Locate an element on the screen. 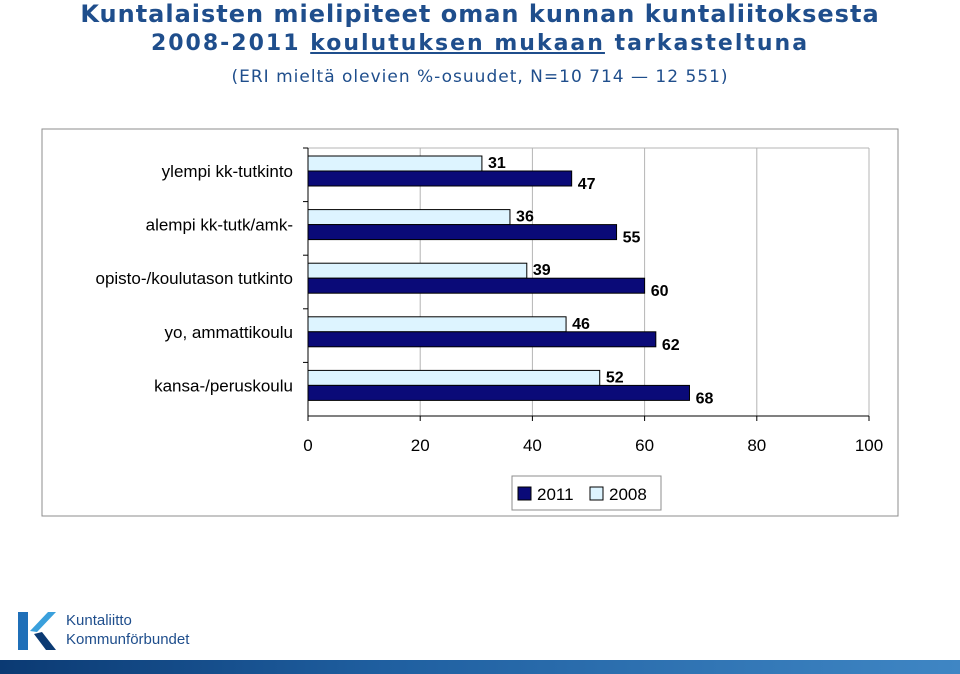 This screenshot has height=674, width=960. data-label-2008: 31 is located at coordinates (497, 163).